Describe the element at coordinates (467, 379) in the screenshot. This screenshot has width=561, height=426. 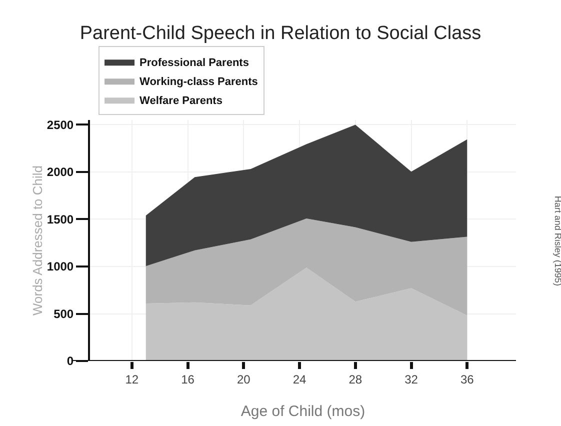
I see `x-tick-label: 36` at that location.